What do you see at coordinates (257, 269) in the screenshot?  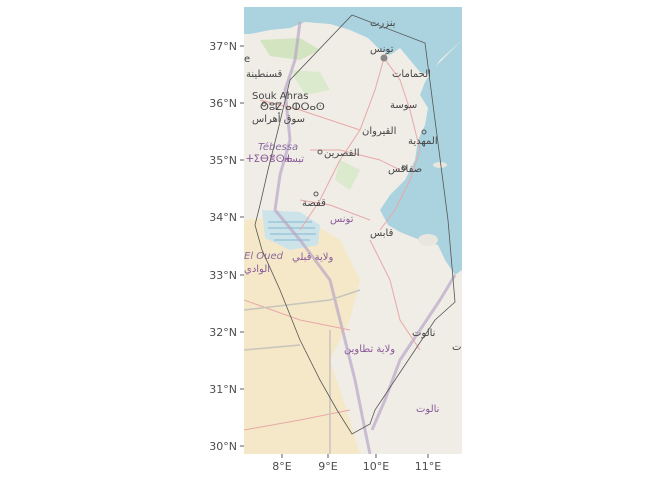 I see `label-el-oued-arabic: الوادي` at bounding box center [257, 269].